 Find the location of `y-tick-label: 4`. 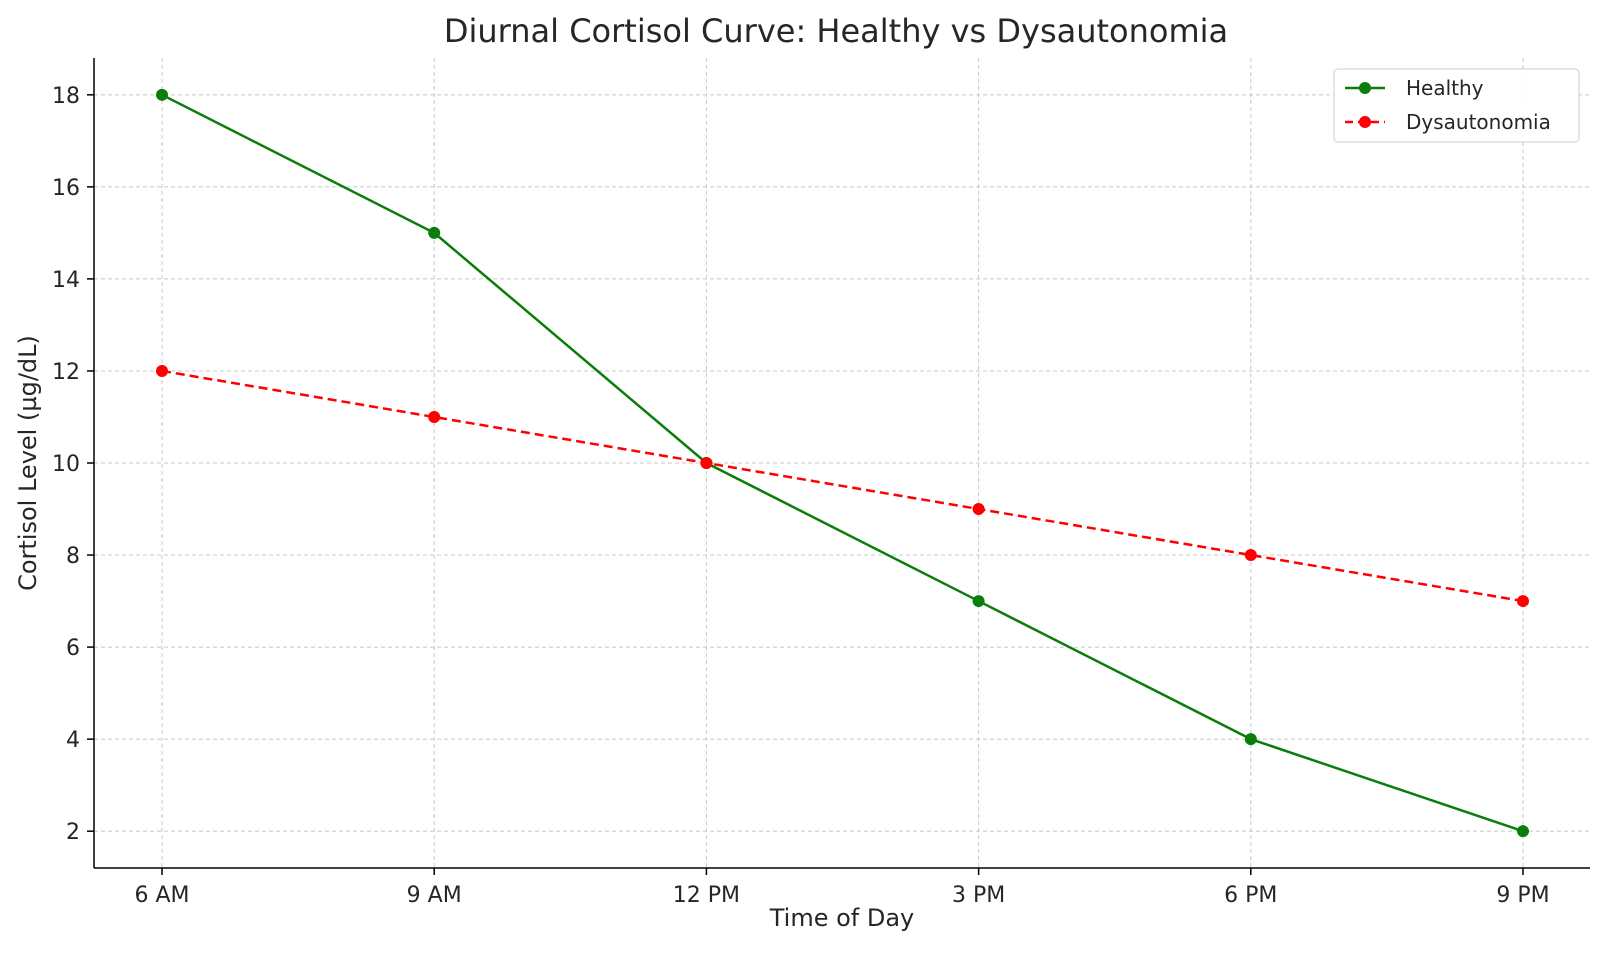

y-tick-label: 4 is located at coordinates (73, 740).